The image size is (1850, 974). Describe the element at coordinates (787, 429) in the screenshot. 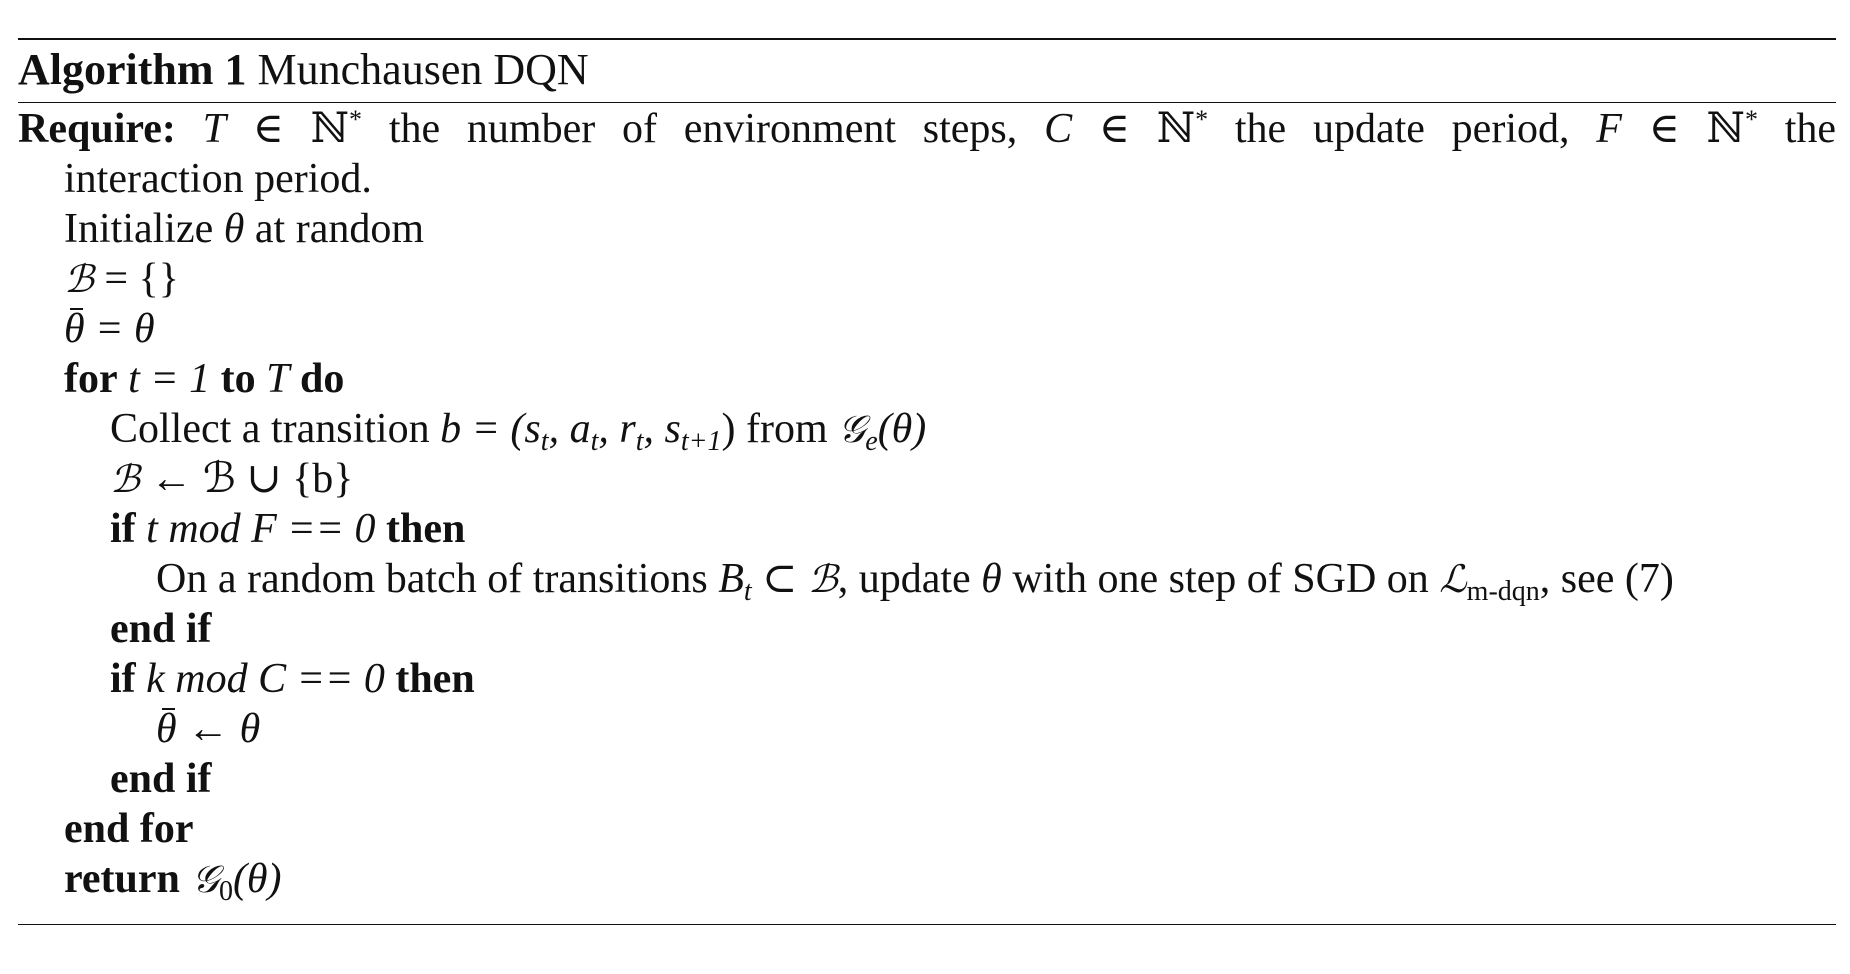

I see `from-text: from` at that location.